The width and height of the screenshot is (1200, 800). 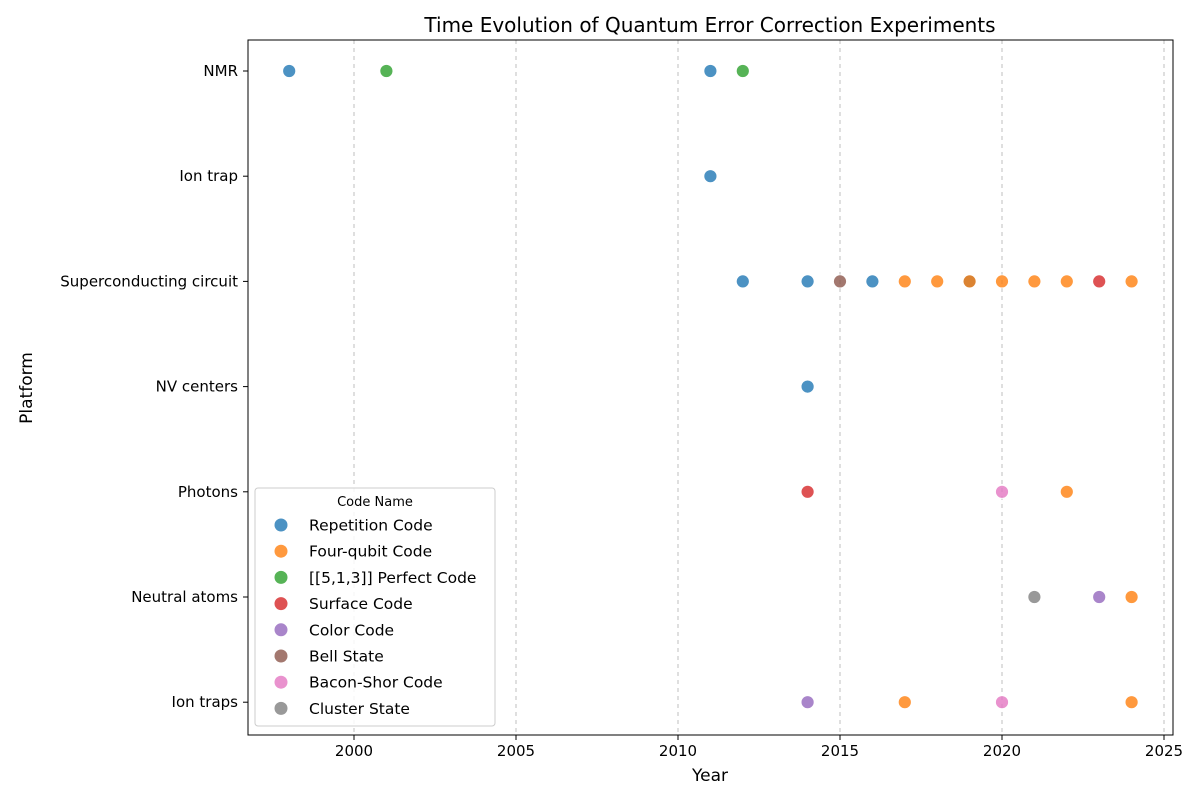 I want to click on legend-box, so click(x=375, y=607).